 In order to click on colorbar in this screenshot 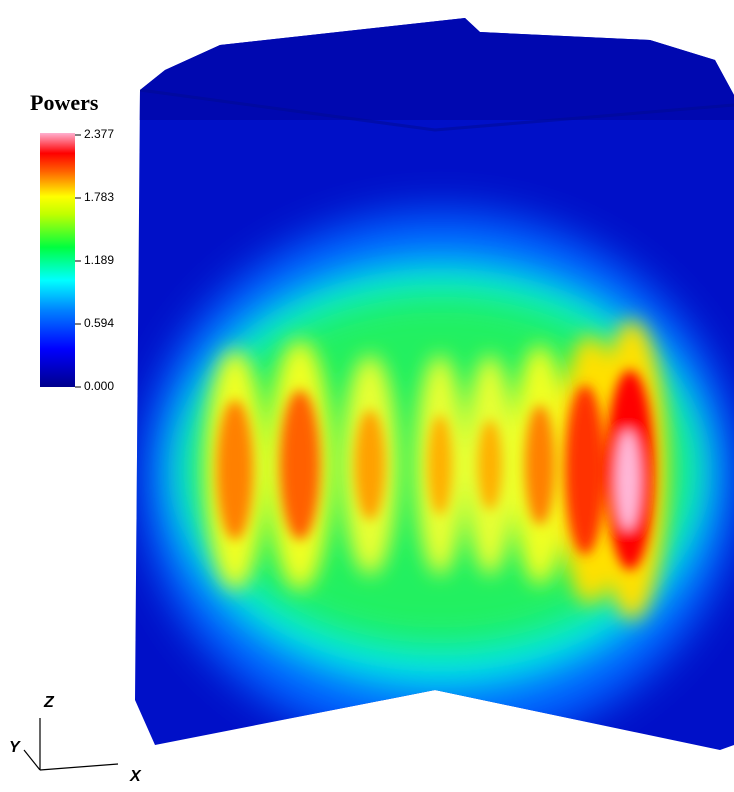, I will do `click(57, 260)`.